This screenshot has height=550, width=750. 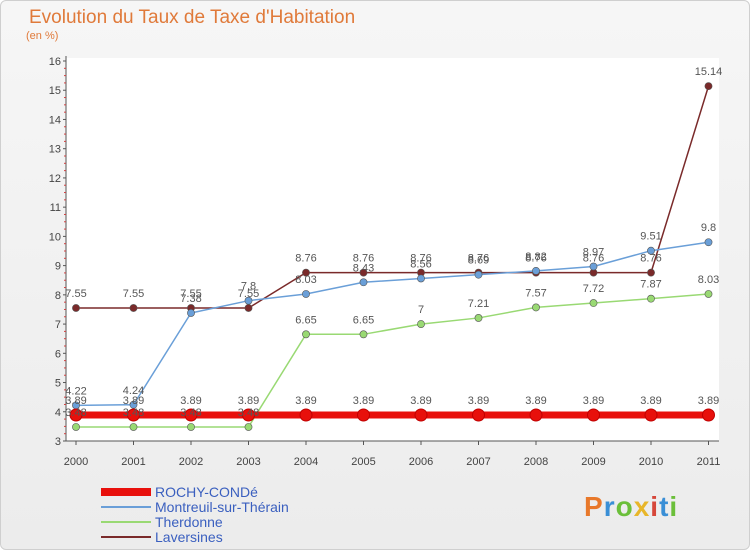 What do you see at coordinates (536, 462) in the screenshot?
I see `x-tick-label: 2008` at bounding box center [536, 462].